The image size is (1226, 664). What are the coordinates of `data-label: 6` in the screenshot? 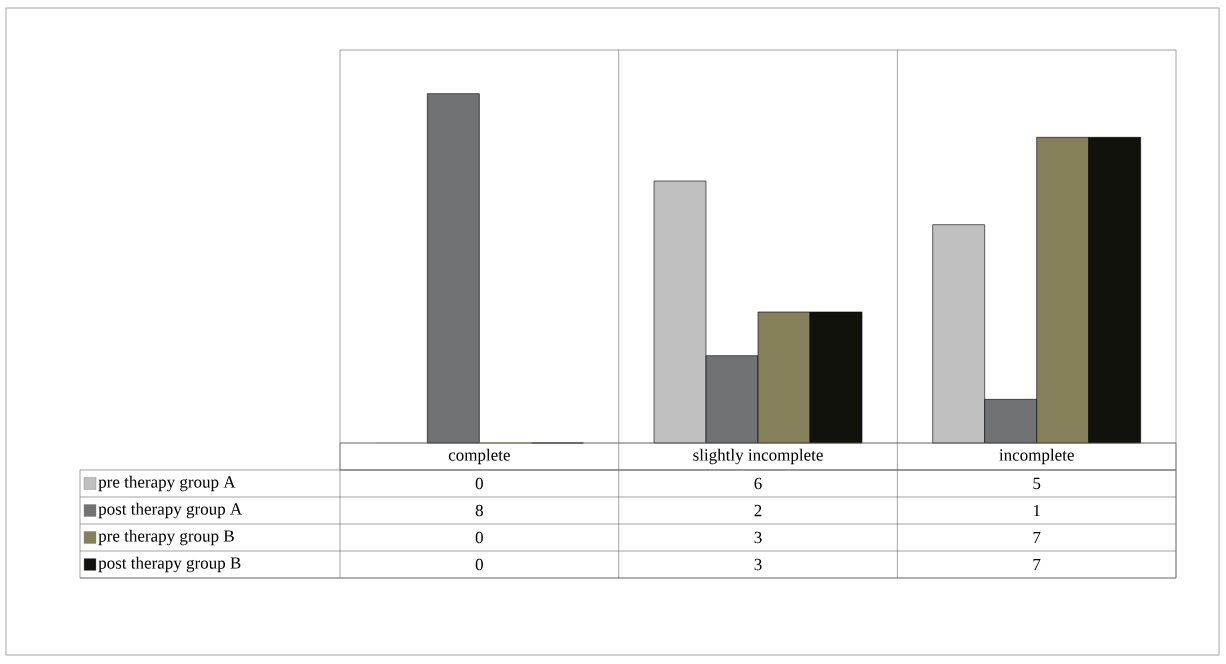 It's located at (758, 483).